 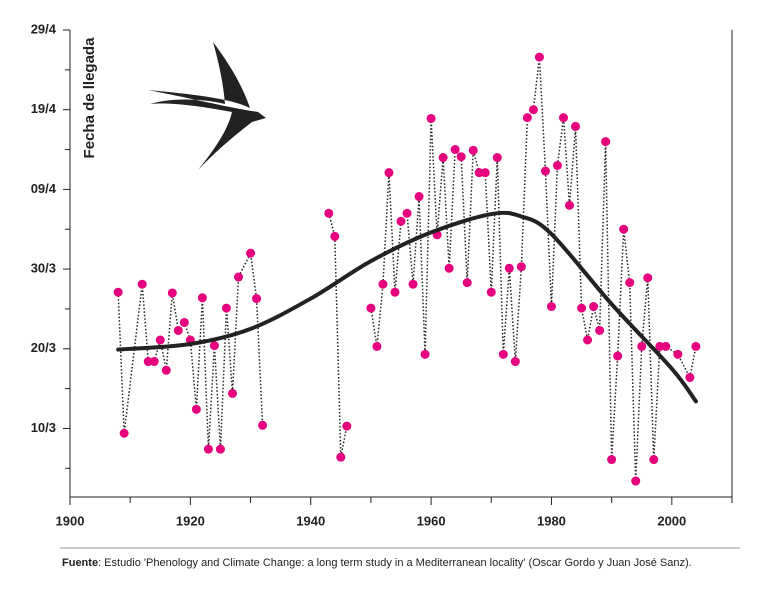 What do you see at coordinates (671, 520) in the screenshot?
I see `x-tick-label: 2000` at bounding box center [671, 520].